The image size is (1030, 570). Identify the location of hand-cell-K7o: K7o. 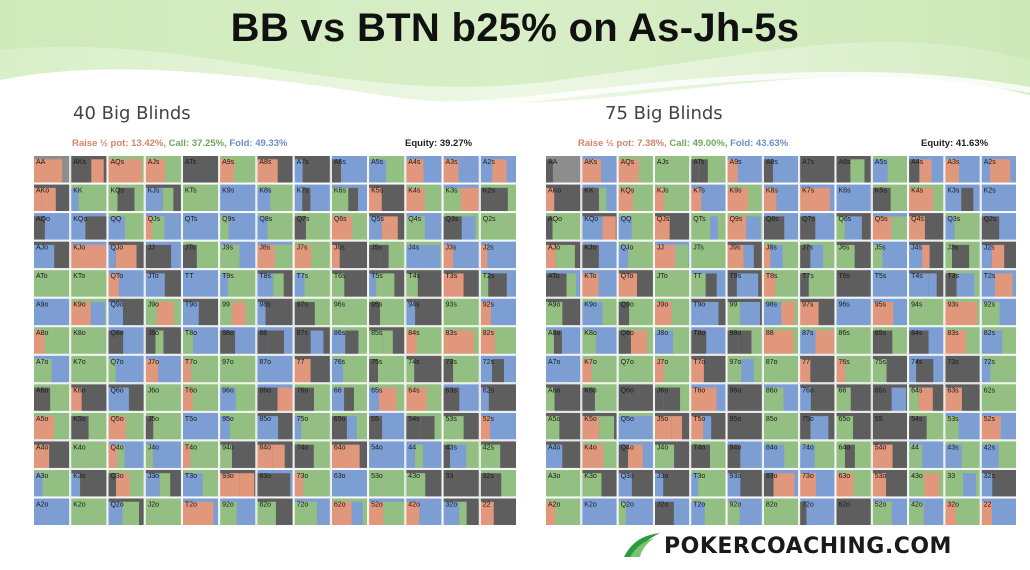
(89, 369).